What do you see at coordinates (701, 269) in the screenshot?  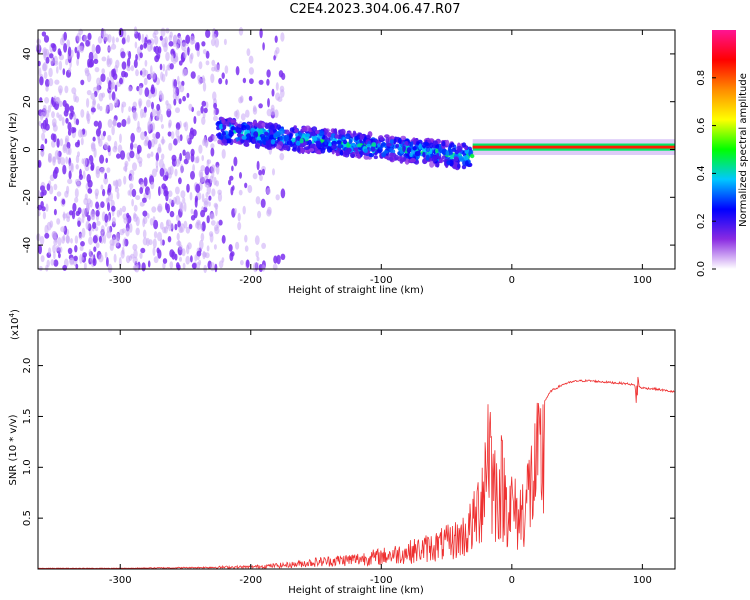 I see `colorbar-tick-label: 0.0` at bounding box center [701, 269].